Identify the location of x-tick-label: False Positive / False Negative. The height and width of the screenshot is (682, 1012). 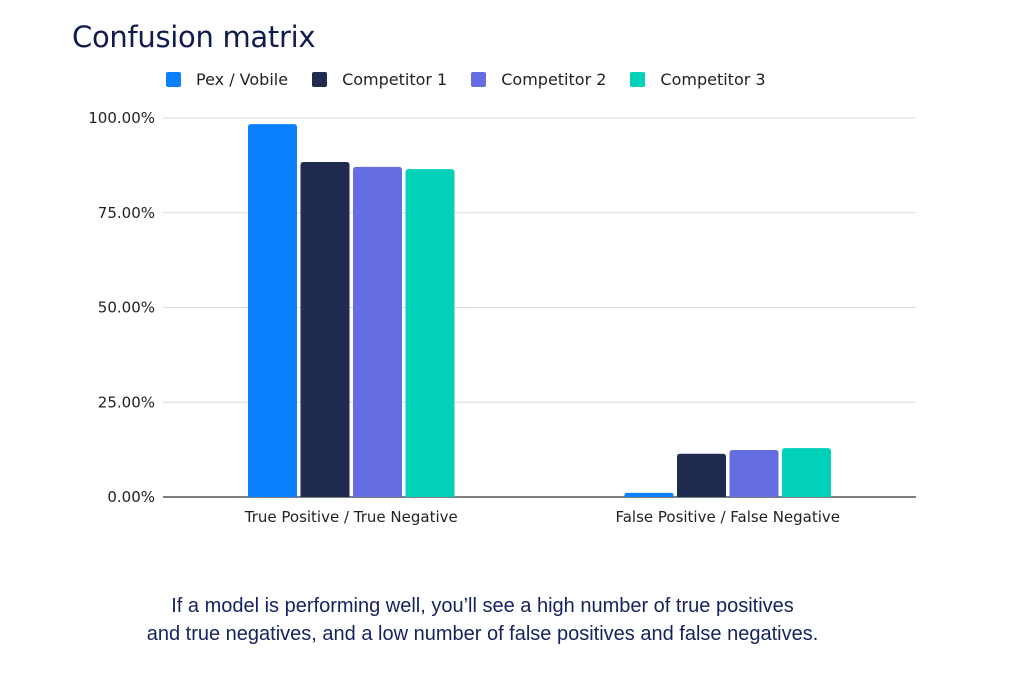
(727, 517).